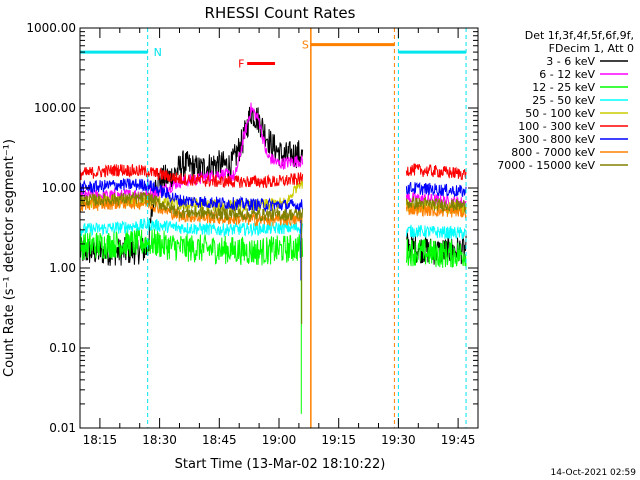  What do you see at coordinates (51, 28) in the screenshot?
I see `y-tick-label: 1000.00` at bounding box center [51, 28].